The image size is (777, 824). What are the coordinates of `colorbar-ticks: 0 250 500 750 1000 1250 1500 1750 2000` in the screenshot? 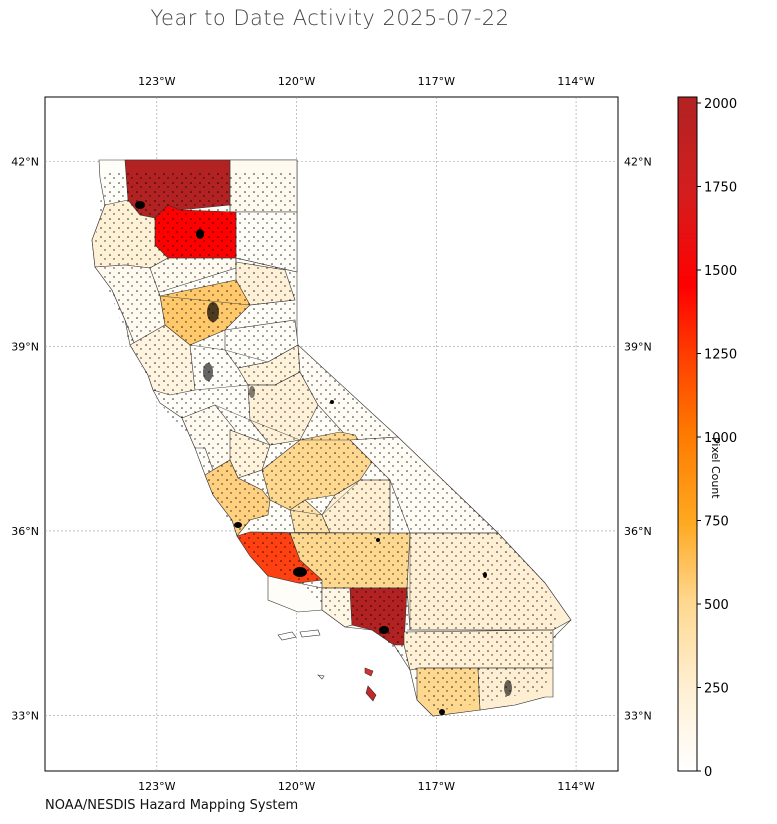 It's located at (717, 438).